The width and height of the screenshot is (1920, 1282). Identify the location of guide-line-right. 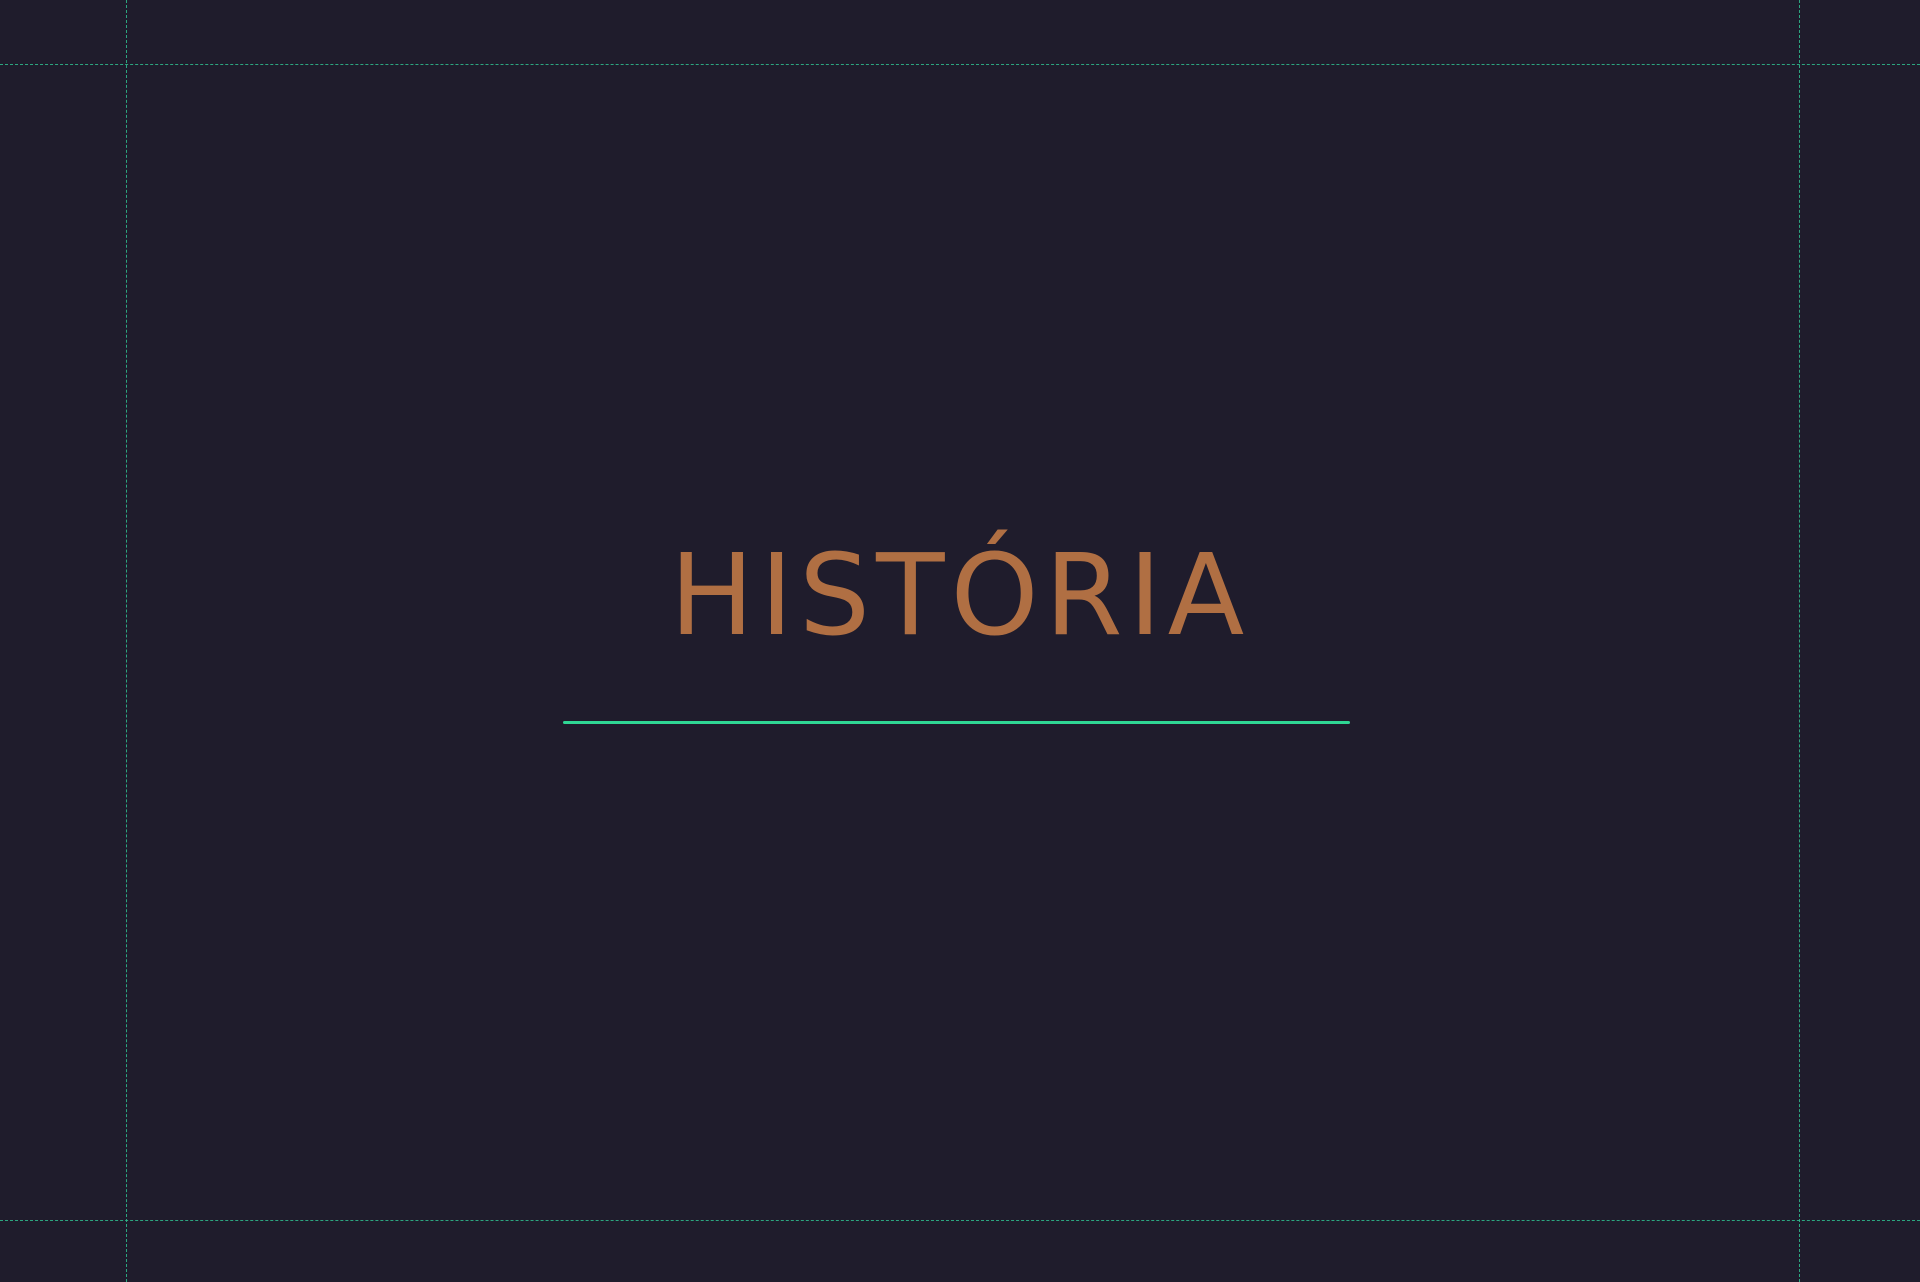
(1799, 641).